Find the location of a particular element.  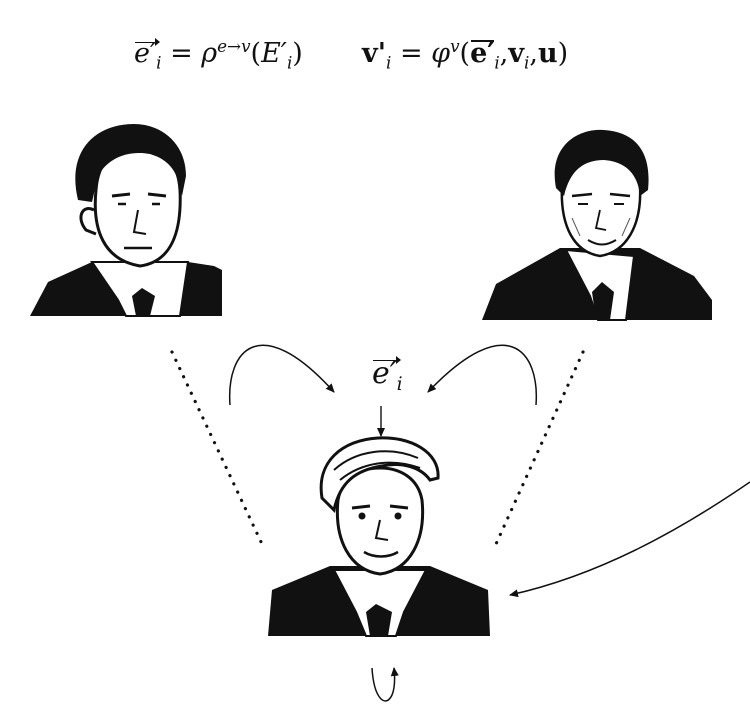

self-loop-arrow is located at coordinates (385, 684).